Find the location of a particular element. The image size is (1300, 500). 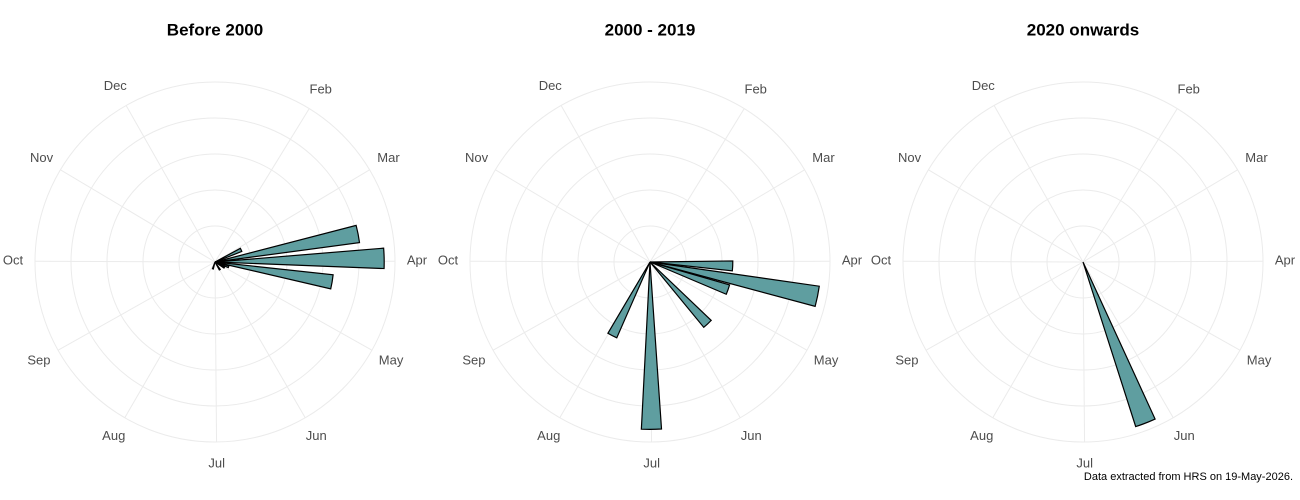

chart-title: Before 2000 is located at coordinates (215, 29).